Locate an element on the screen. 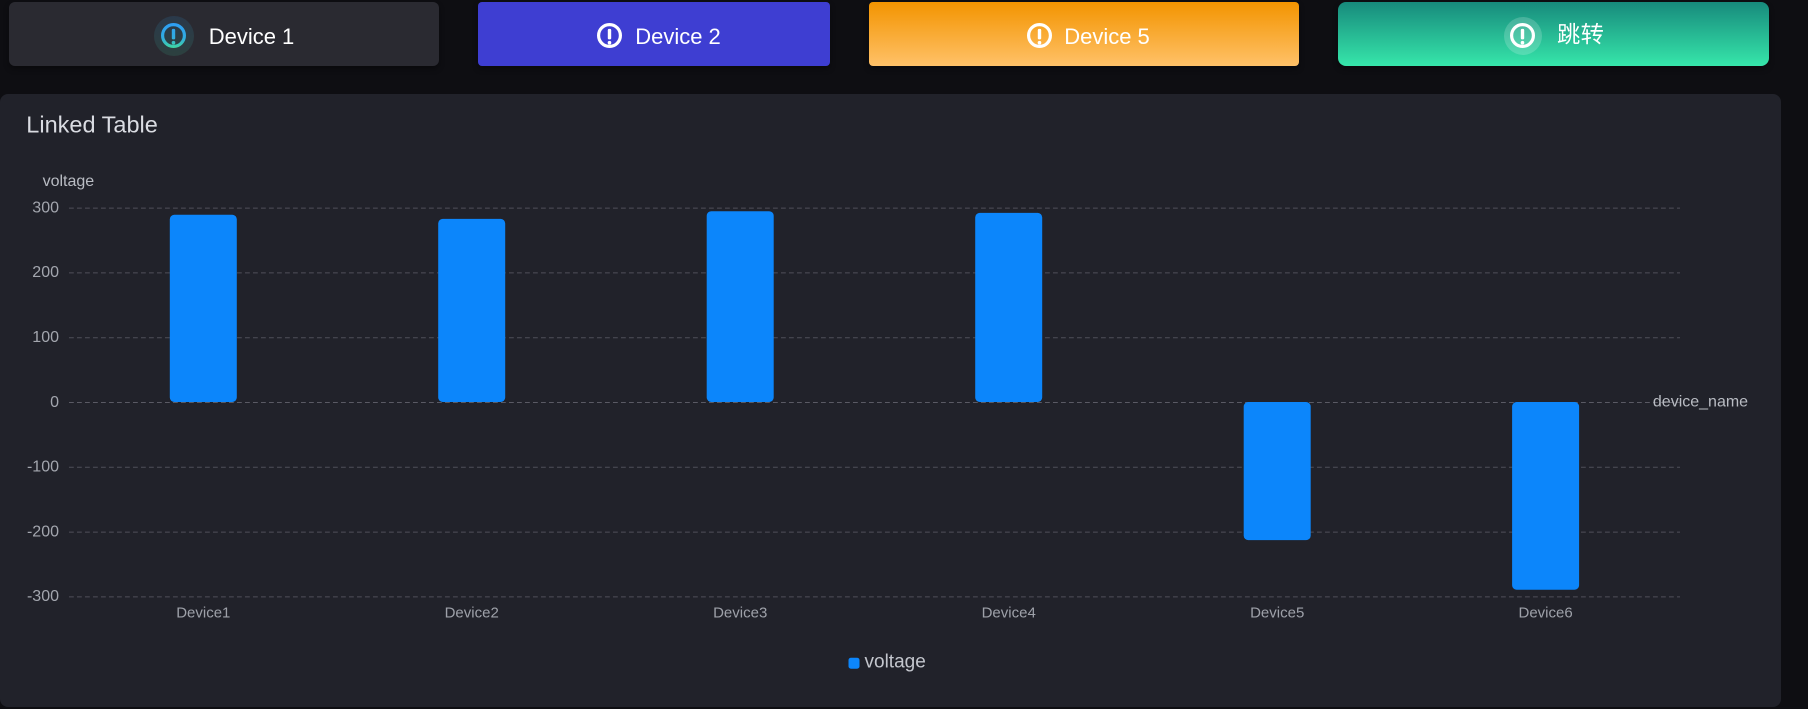 The height and width of the screenshot is (709, 1808). svg-text: -300 is located at coordinates (43, 596).